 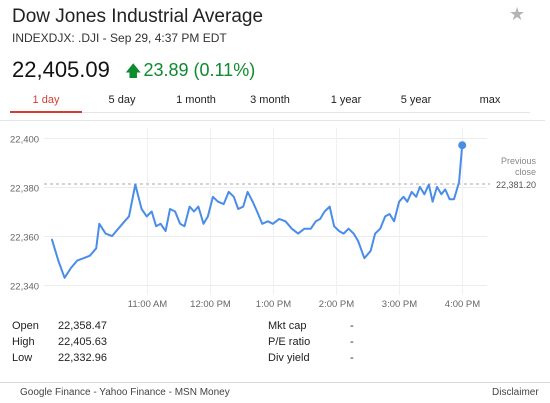 I want to click on tab-label: 5 day, so click(x=122, y=100).